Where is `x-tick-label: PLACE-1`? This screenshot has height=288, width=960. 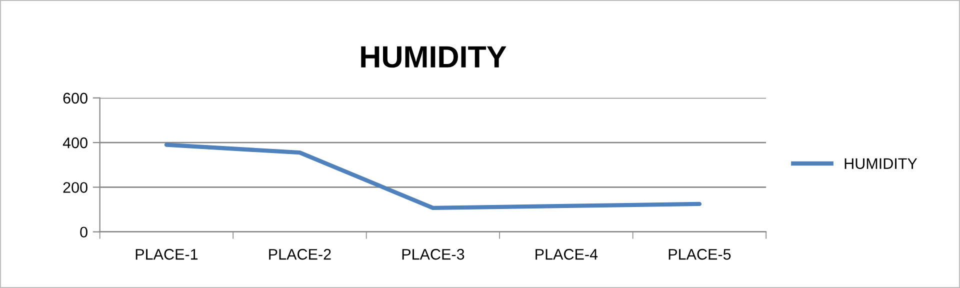
x-tick-label: PLACE-1 is located at coordinates (167, 254).